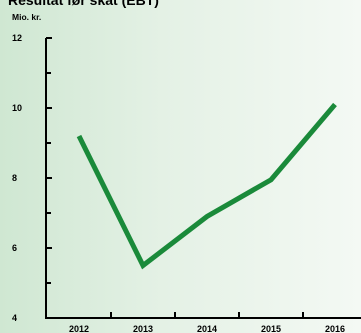 The height and width of the screenshot is (333, 361). I want to click on y-tick-label: 6, so click(14, 248).